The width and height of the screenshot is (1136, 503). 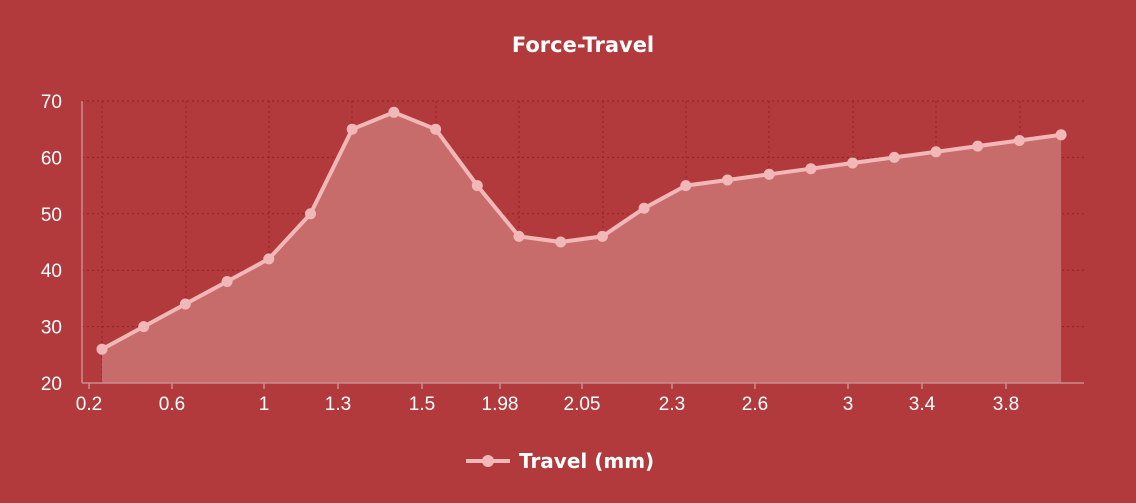 What do you see at coordinates (922, 404) in the screenshot?
I see `x-tick-label: 3.4` at bounding box center [922, 404].